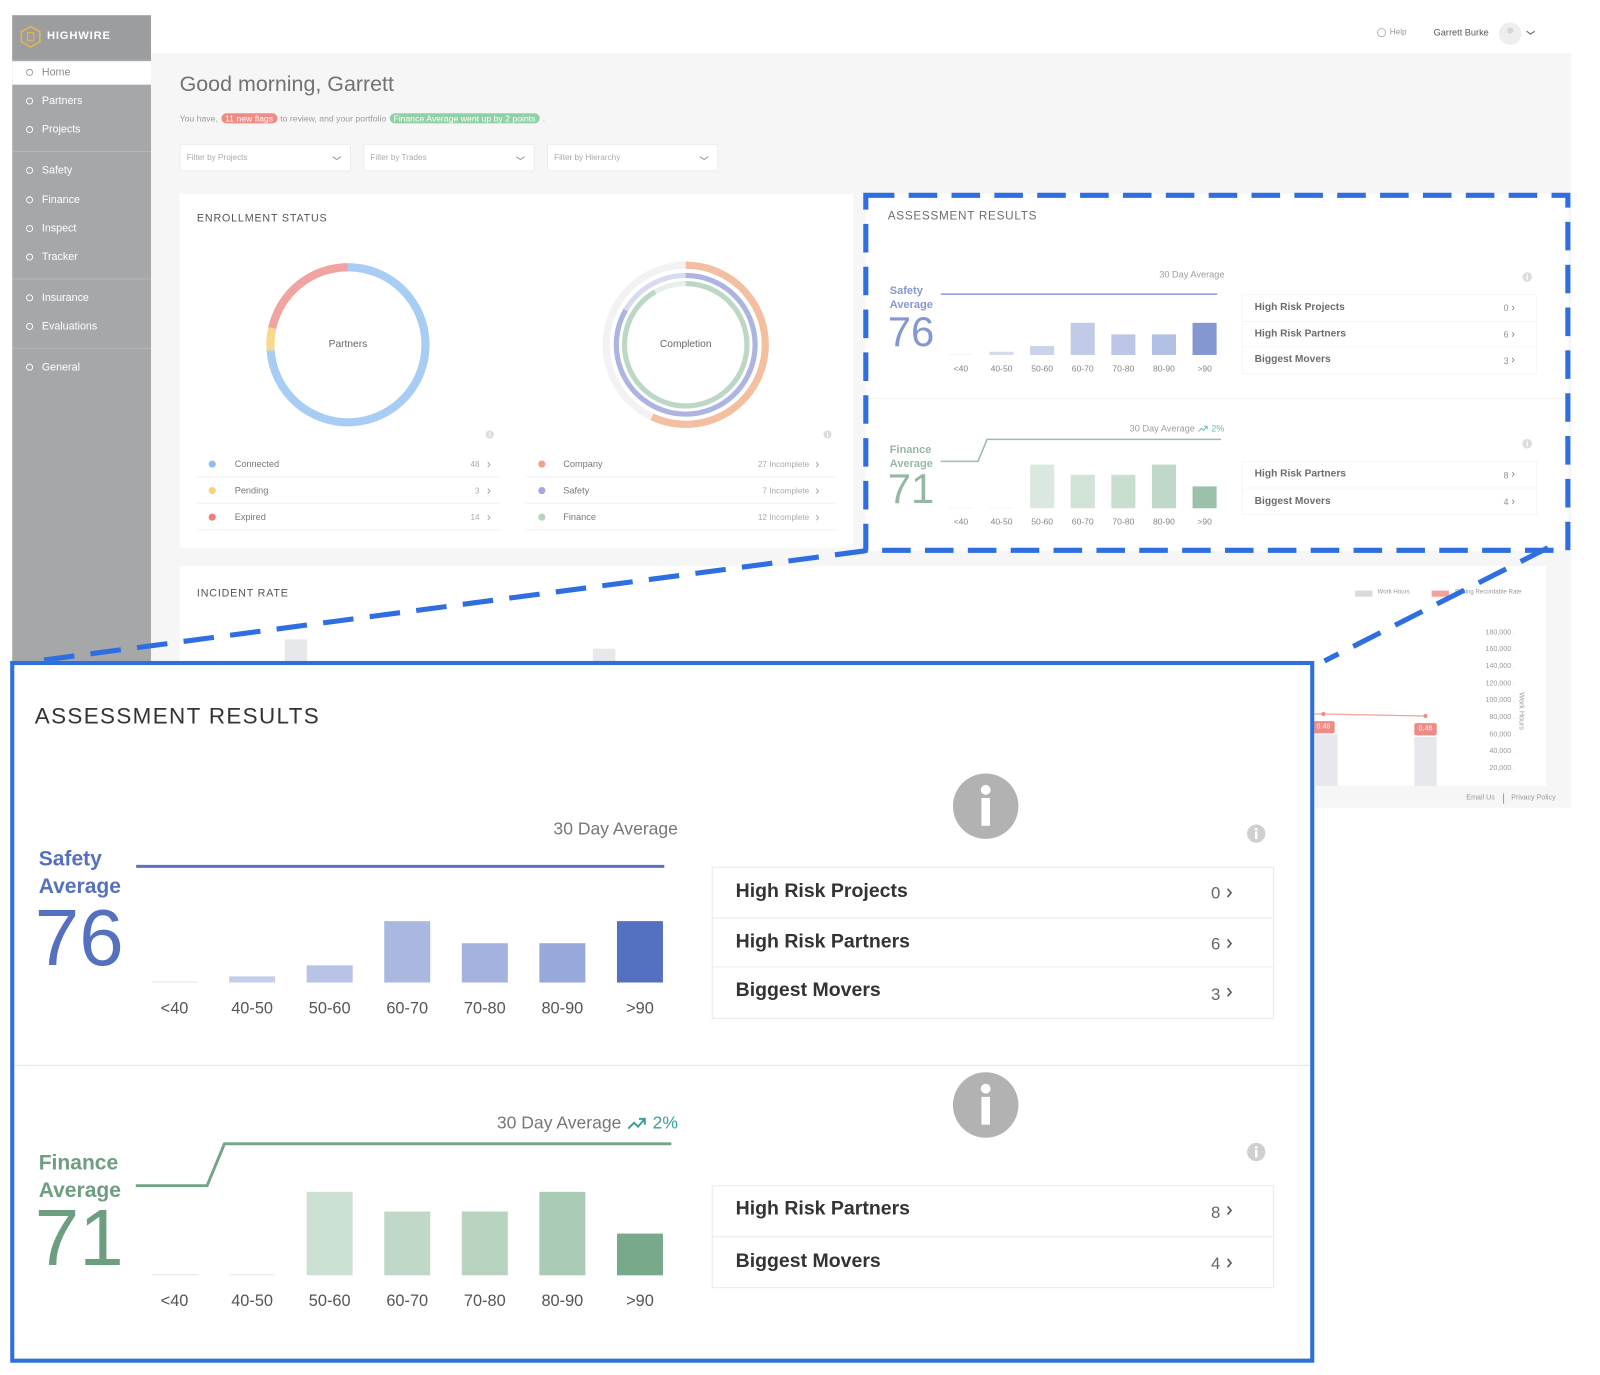  What do you see at coordinates (60, 199) in the screenshot?
I see `nav-item: Finance` at bounding box center [60, 199].